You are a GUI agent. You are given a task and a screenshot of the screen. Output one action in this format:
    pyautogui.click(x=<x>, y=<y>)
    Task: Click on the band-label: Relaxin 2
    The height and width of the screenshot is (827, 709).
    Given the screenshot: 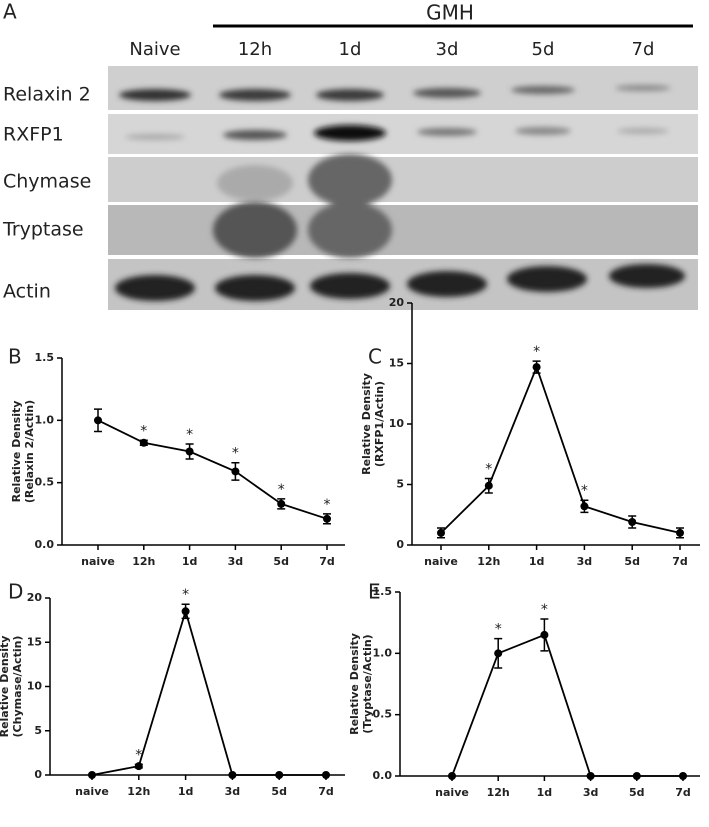 What is the action you would take?
    pyautogui.click(x=47, y=95)
    